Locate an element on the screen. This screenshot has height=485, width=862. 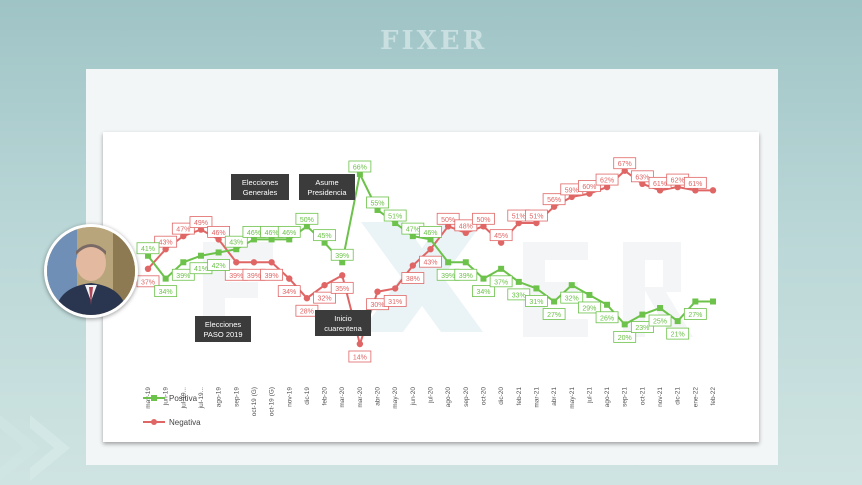
negativa-data-label: 32% is located at coordinates (324, 297).